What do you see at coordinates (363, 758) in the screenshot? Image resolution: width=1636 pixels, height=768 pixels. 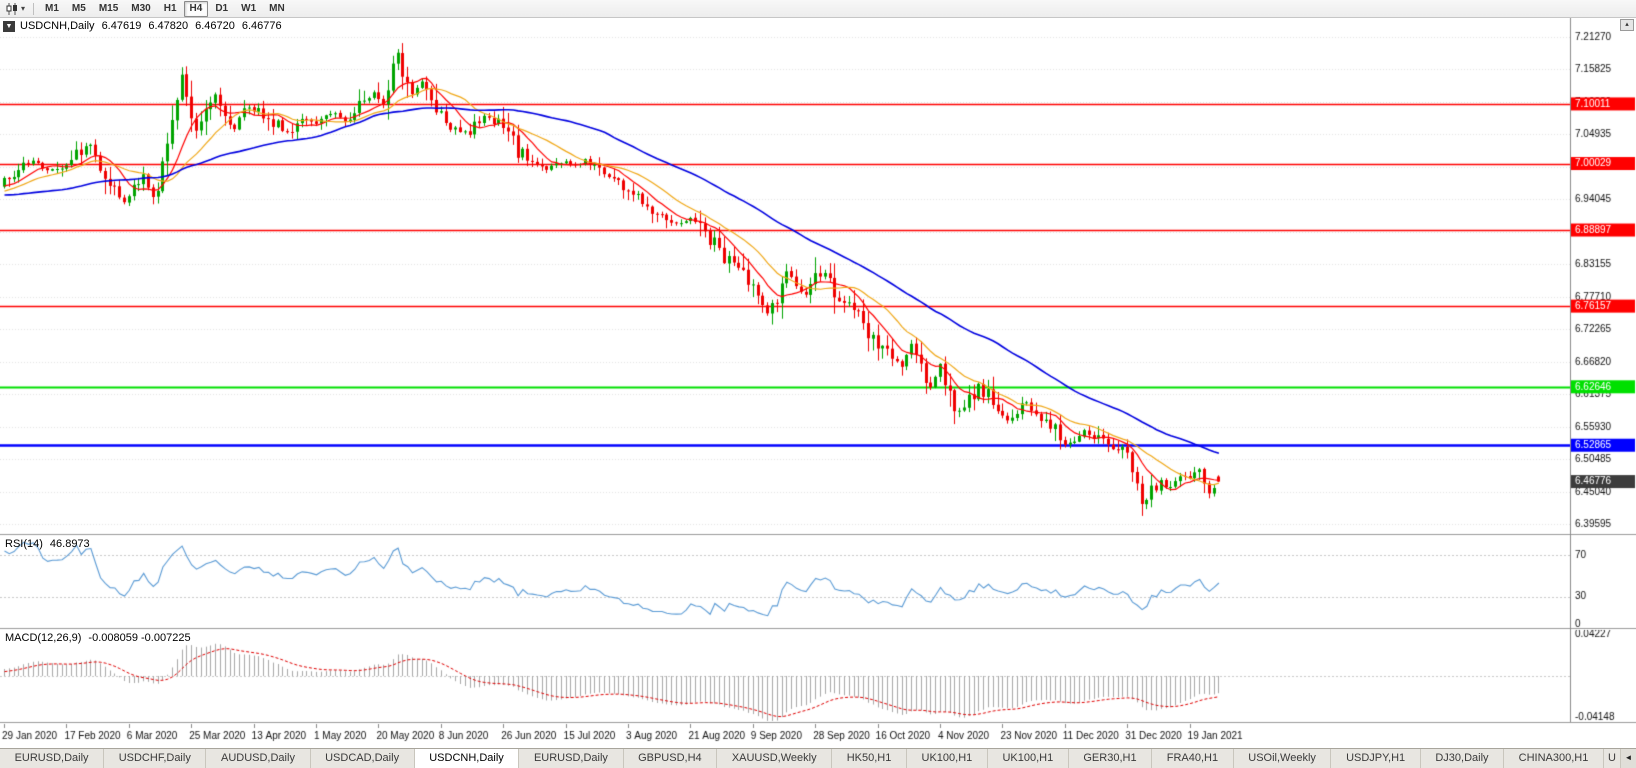 I see `chart-tab-usdcad-daily: USDCAD,Daily` at bounding box center [363, 758].